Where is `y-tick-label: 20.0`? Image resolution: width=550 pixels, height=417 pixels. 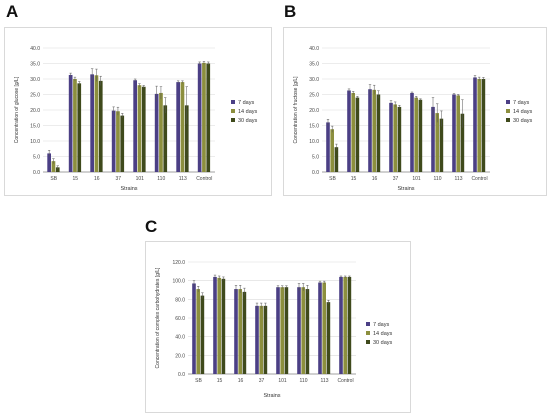
y-tick-label: 20.0 is located at coordinates (314, 111).